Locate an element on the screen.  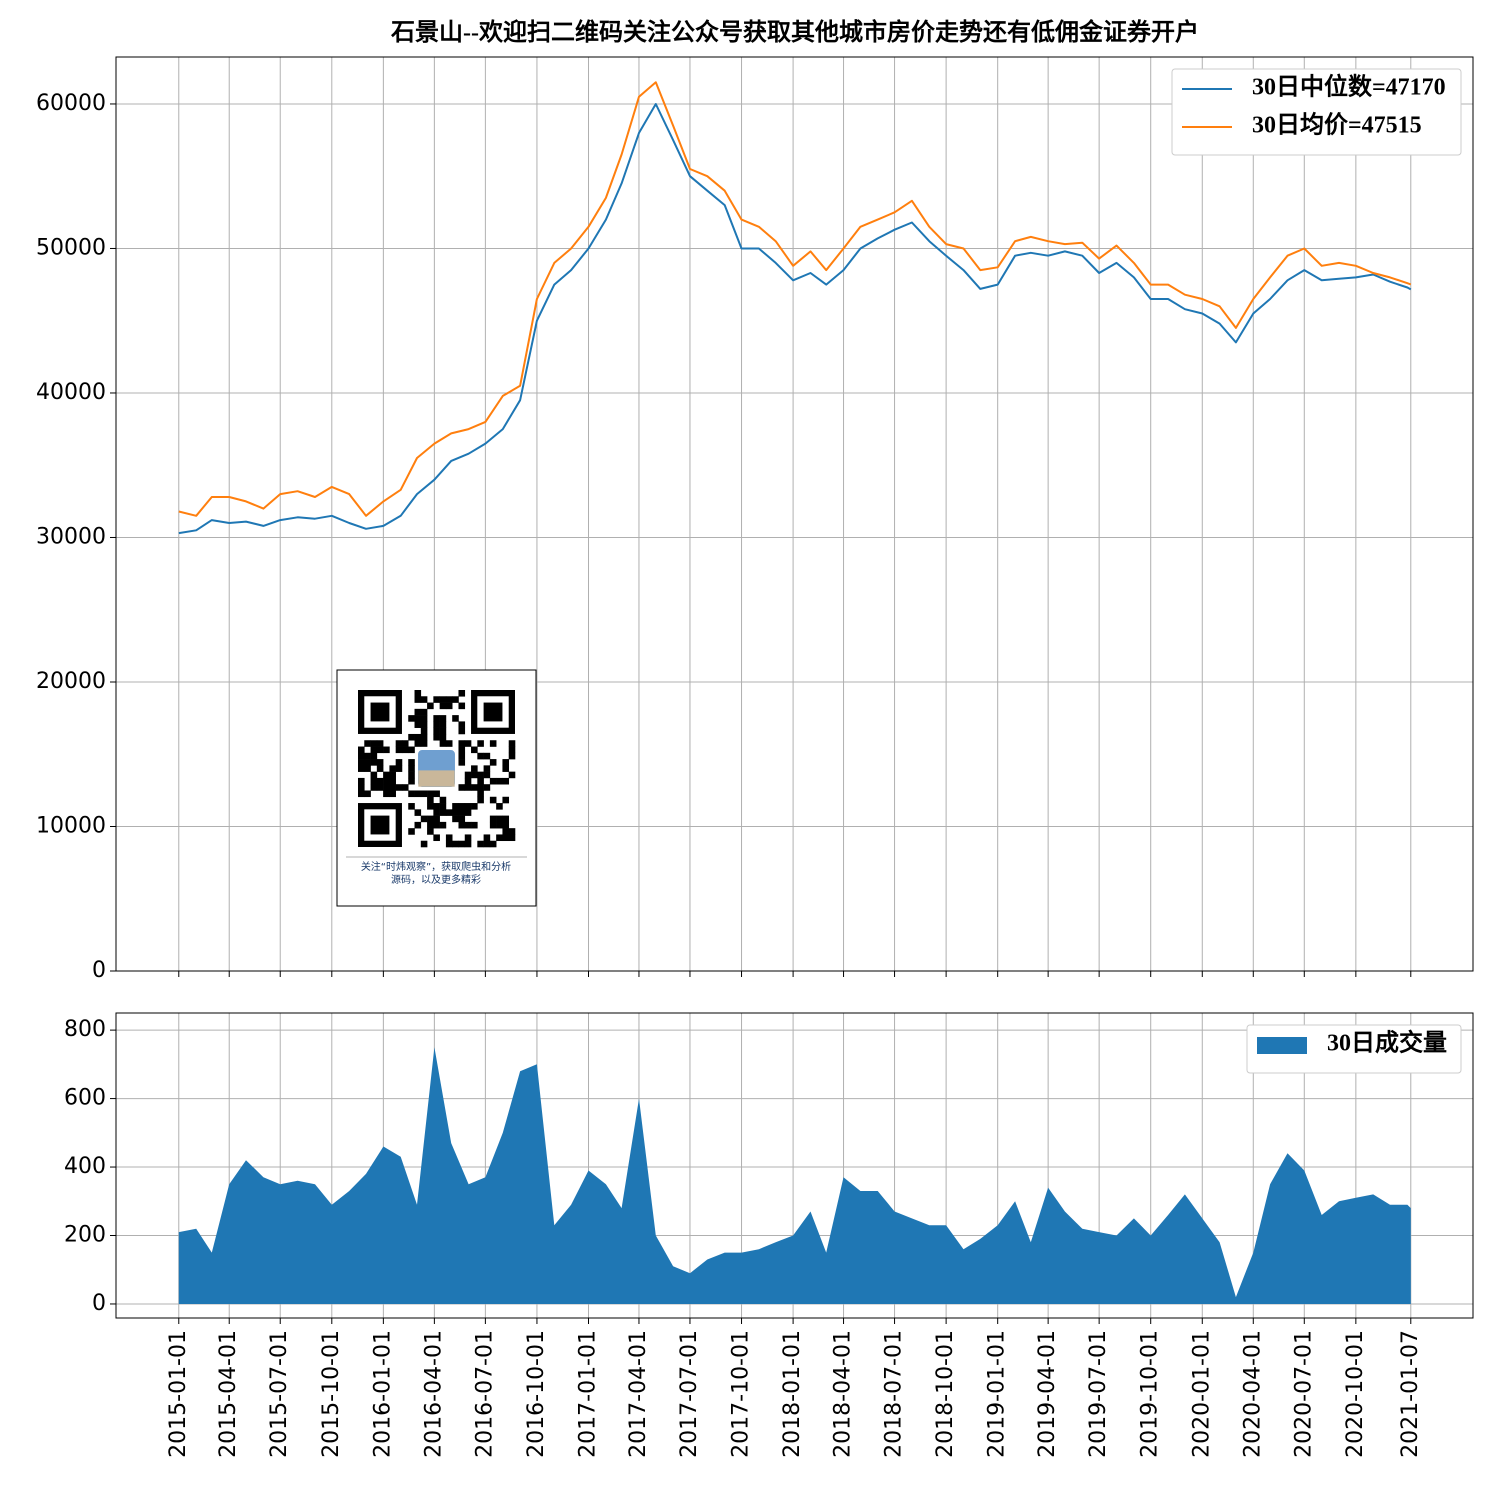
y-tick-label: 800 is located at coordinates (85, 1029).